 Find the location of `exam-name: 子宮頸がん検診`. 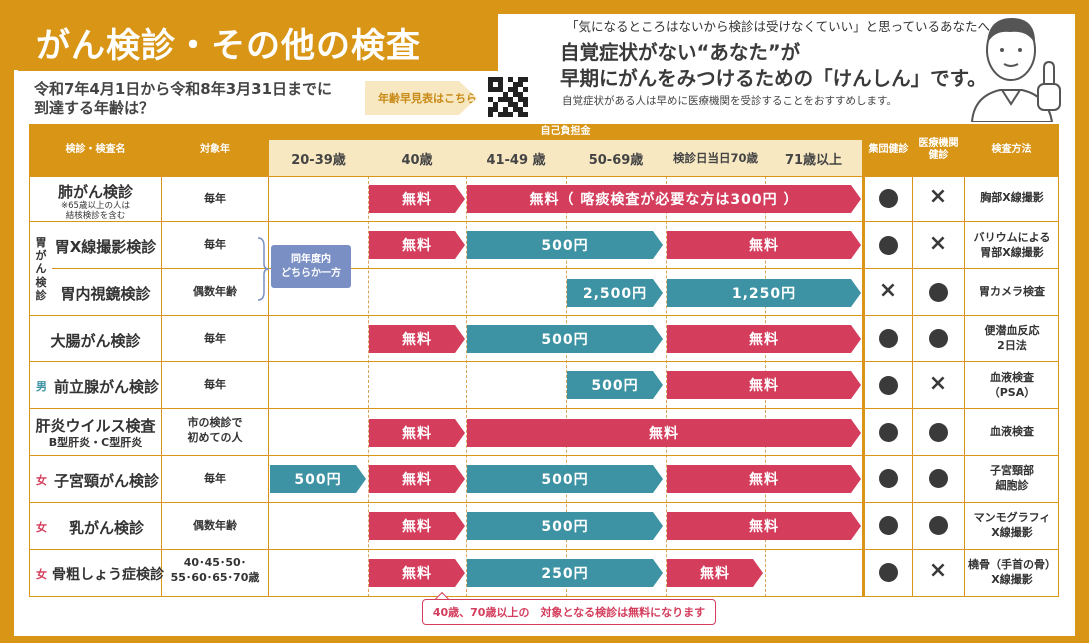

exam-name: 子宮頸がん検診 is located at coordinates (106, 481).